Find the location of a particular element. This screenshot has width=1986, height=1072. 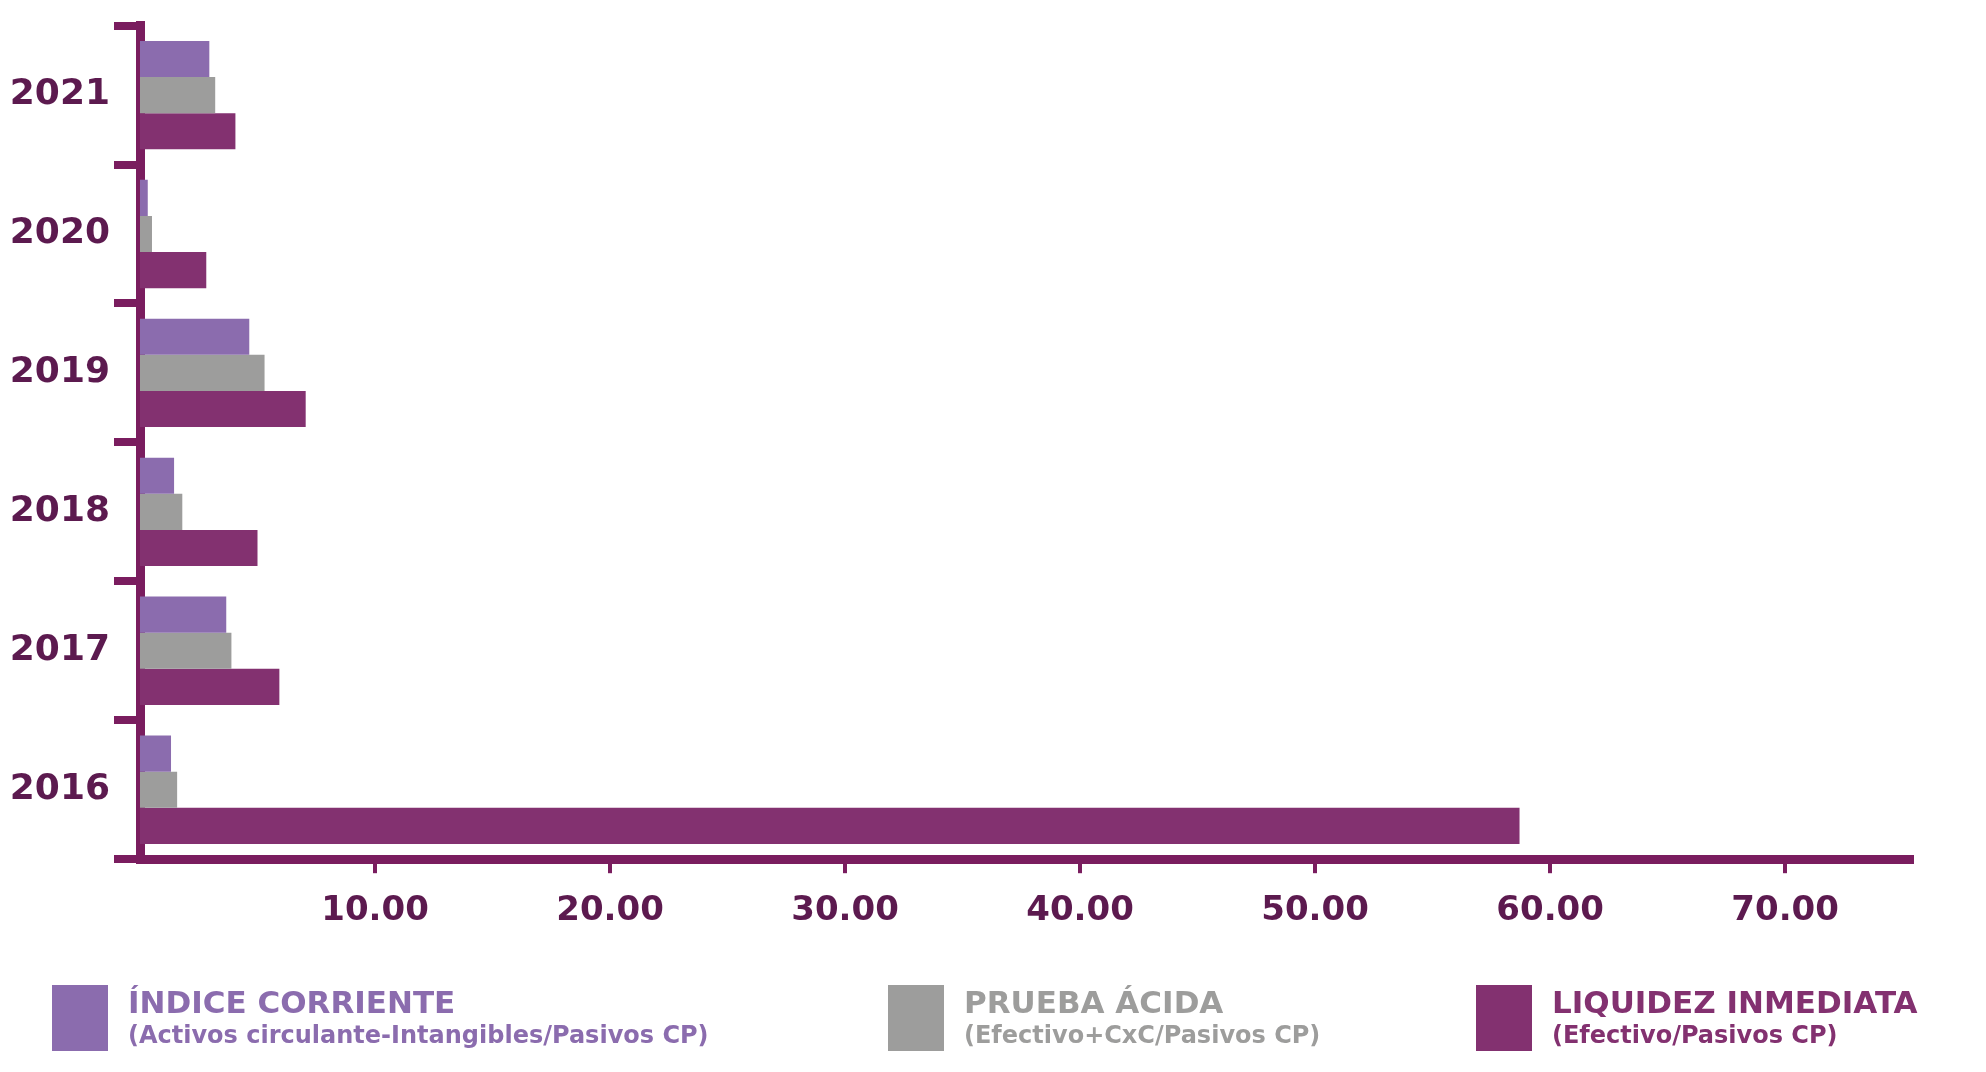

y-tick-label: 2018 is located at coordinates (59, 509).